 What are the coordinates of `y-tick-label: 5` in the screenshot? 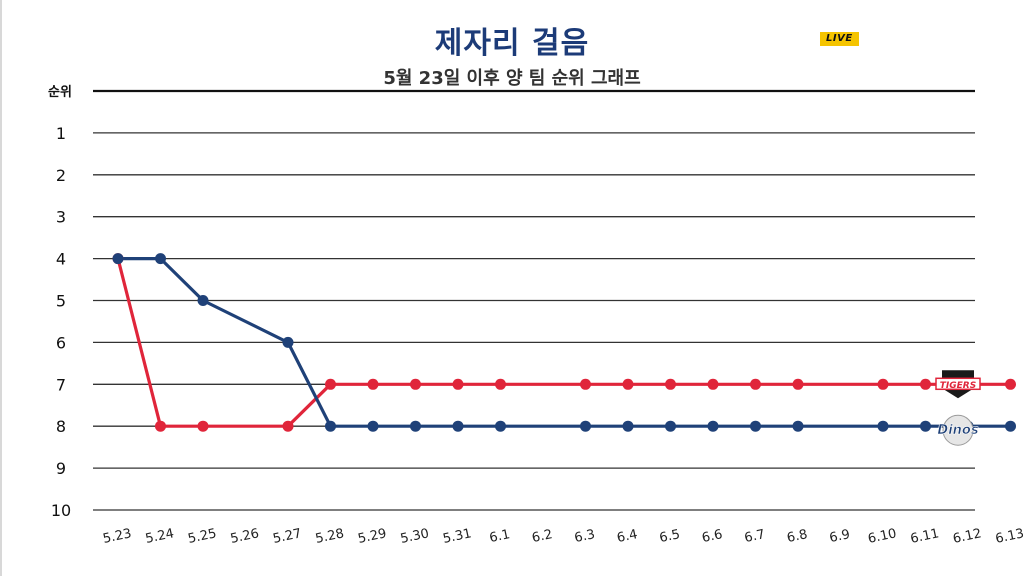 It's located at (61, 301).